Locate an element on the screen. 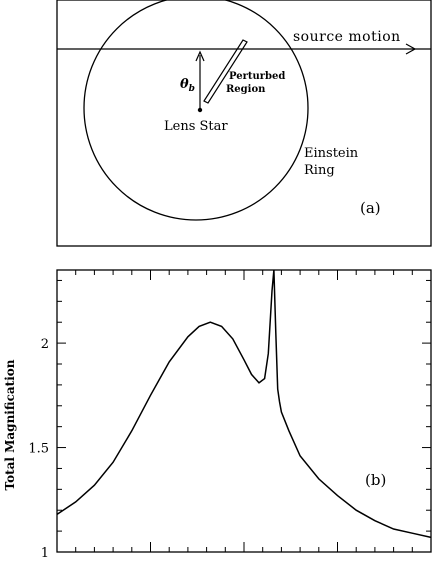 The image size is (436, 565). perturbed-region is located at coordinates (225, 71).